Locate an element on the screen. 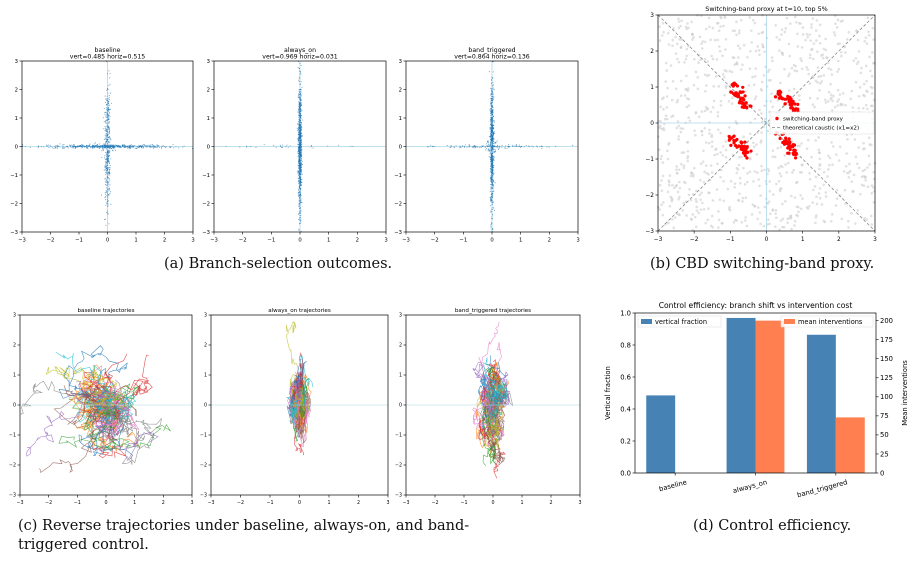 The image size is (910, 561). y2-tick-label: 200 is located at coordinates (886, 321).